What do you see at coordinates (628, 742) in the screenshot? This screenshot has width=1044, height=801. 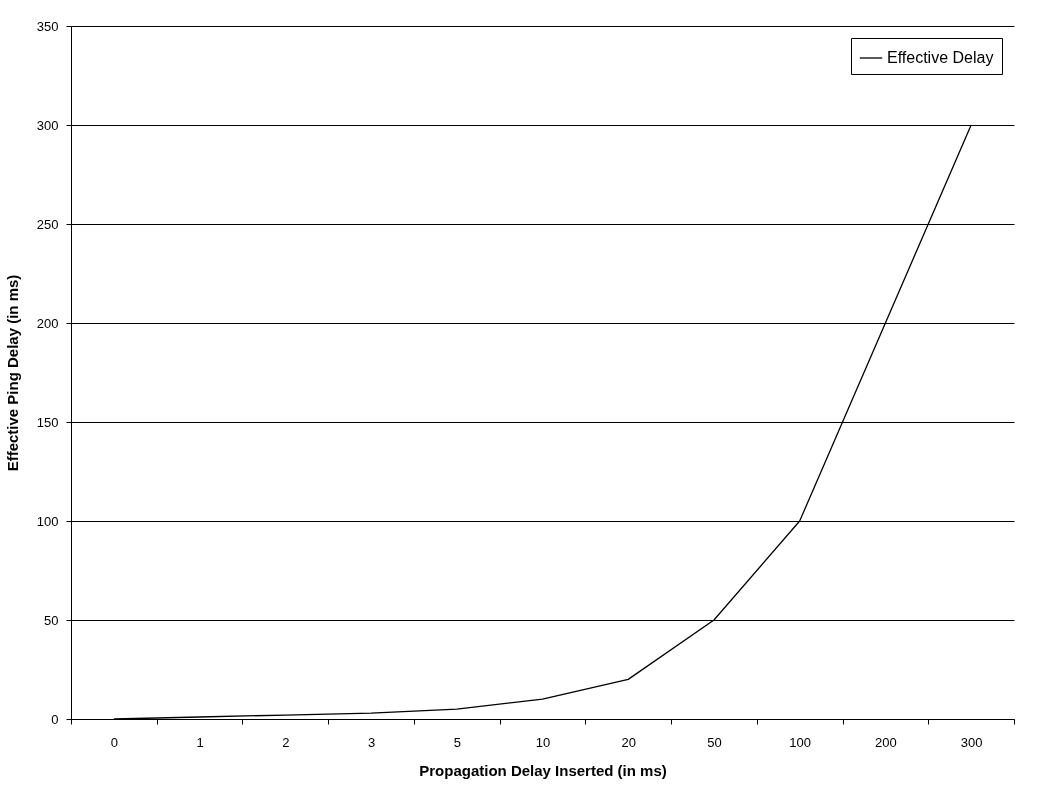 I see `x-tick-label: 20` at bounding box center [628, 742].